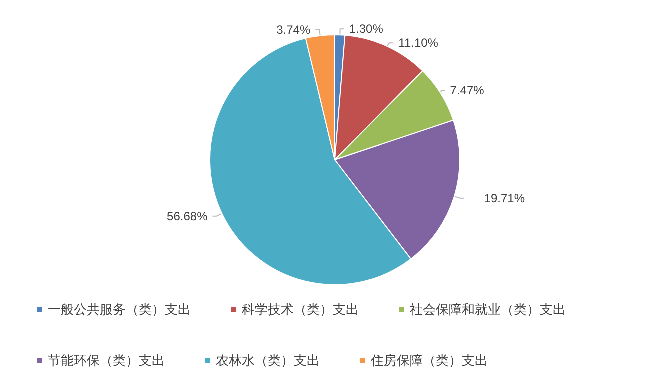 This screenshot has width=670, height=380. What do you see at coordinates (505, 198) in the screenshot?
I see `data-label: 19.71%` at bounding box center [505, 198].